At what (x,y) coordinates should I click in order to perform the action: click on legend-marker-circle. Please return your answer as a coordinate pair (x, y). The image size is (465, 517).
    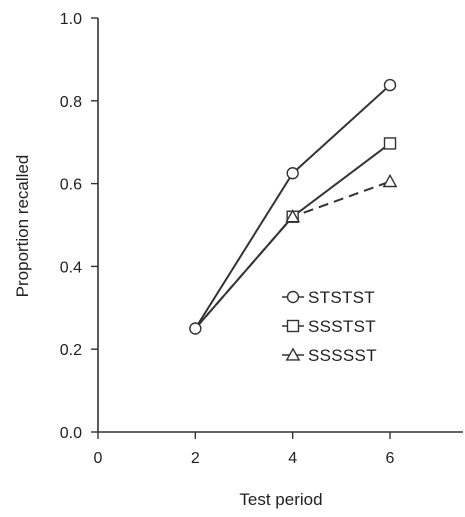
    Looking at the image, I should click on (293, 297).